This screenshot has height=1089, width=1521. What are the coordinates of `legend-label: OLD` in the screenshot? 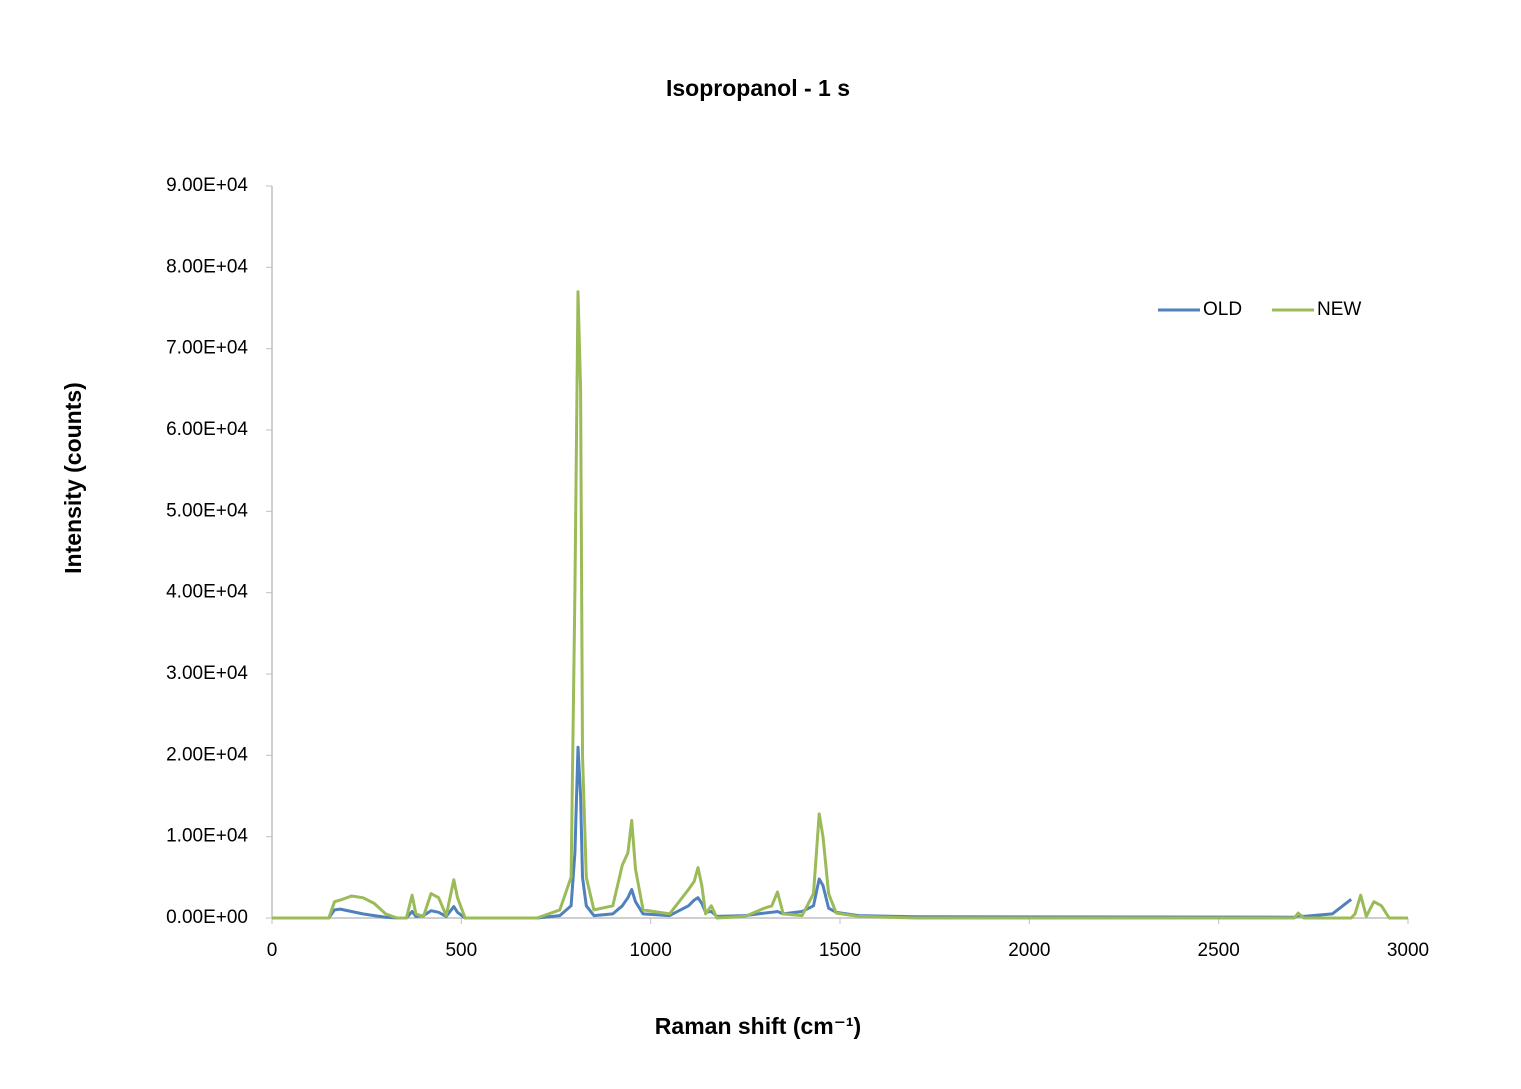 It's located at (1222, 309).